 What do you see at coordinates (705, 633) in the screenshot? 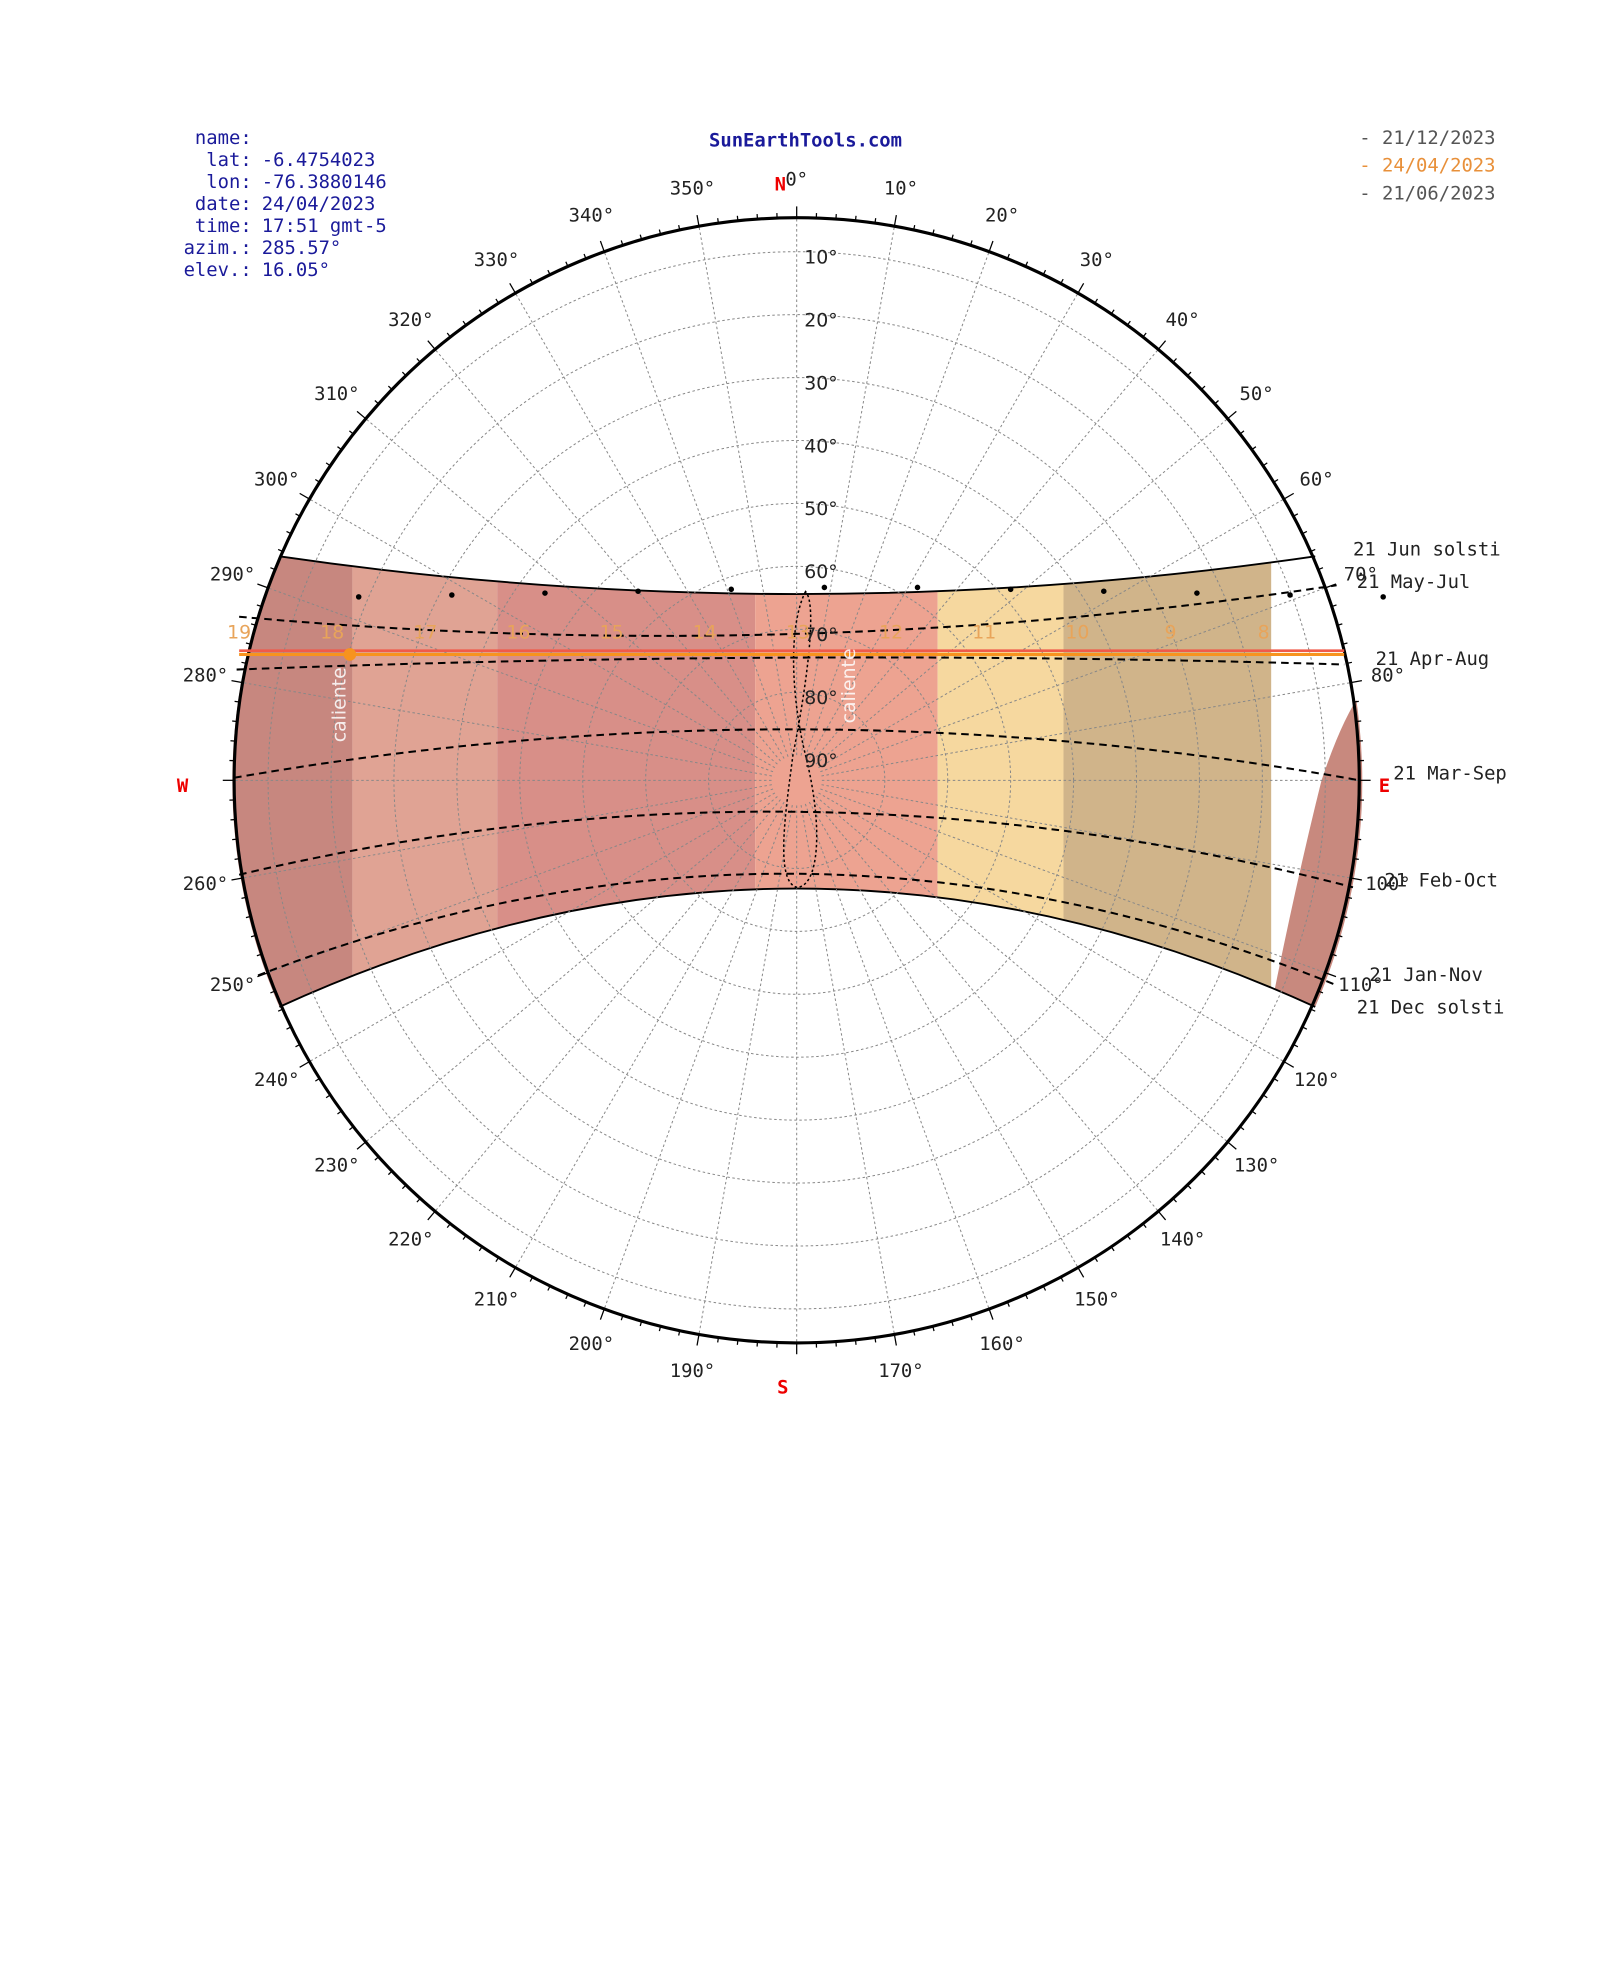
I see `hour-label: 14` at bounding box center [705, 633].